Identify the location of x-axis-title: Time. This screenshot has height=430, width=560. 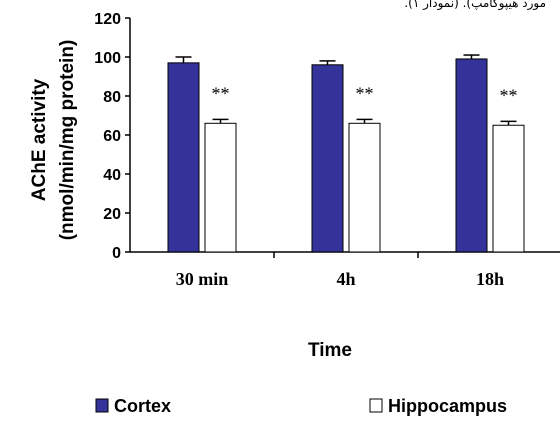
(330, 350).